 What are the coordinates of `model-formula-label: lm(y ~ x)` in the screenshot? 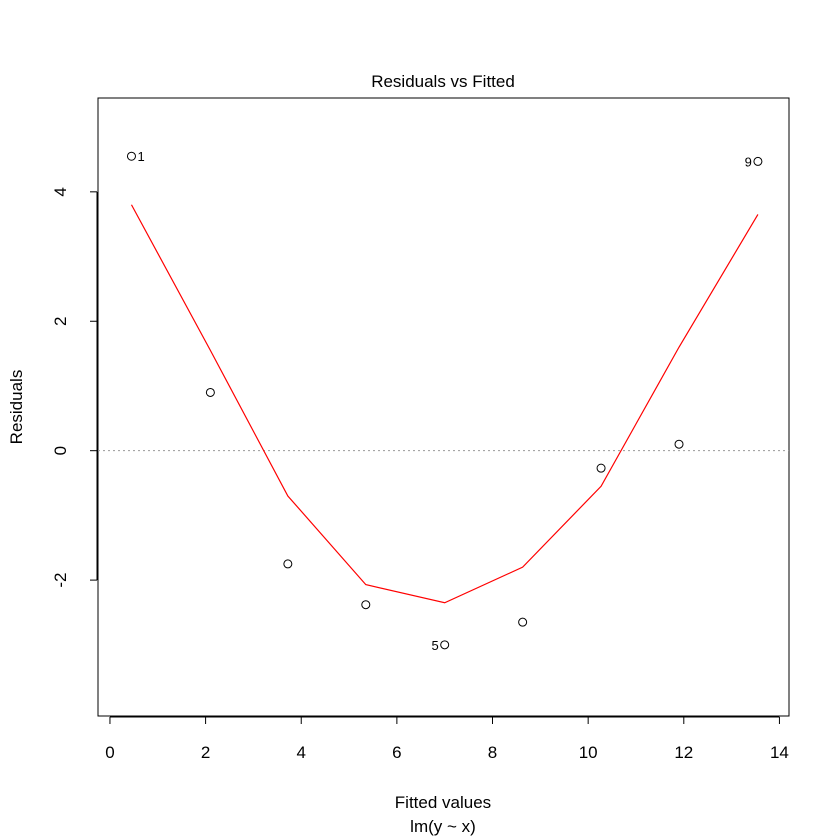 It's located at (443, 826).